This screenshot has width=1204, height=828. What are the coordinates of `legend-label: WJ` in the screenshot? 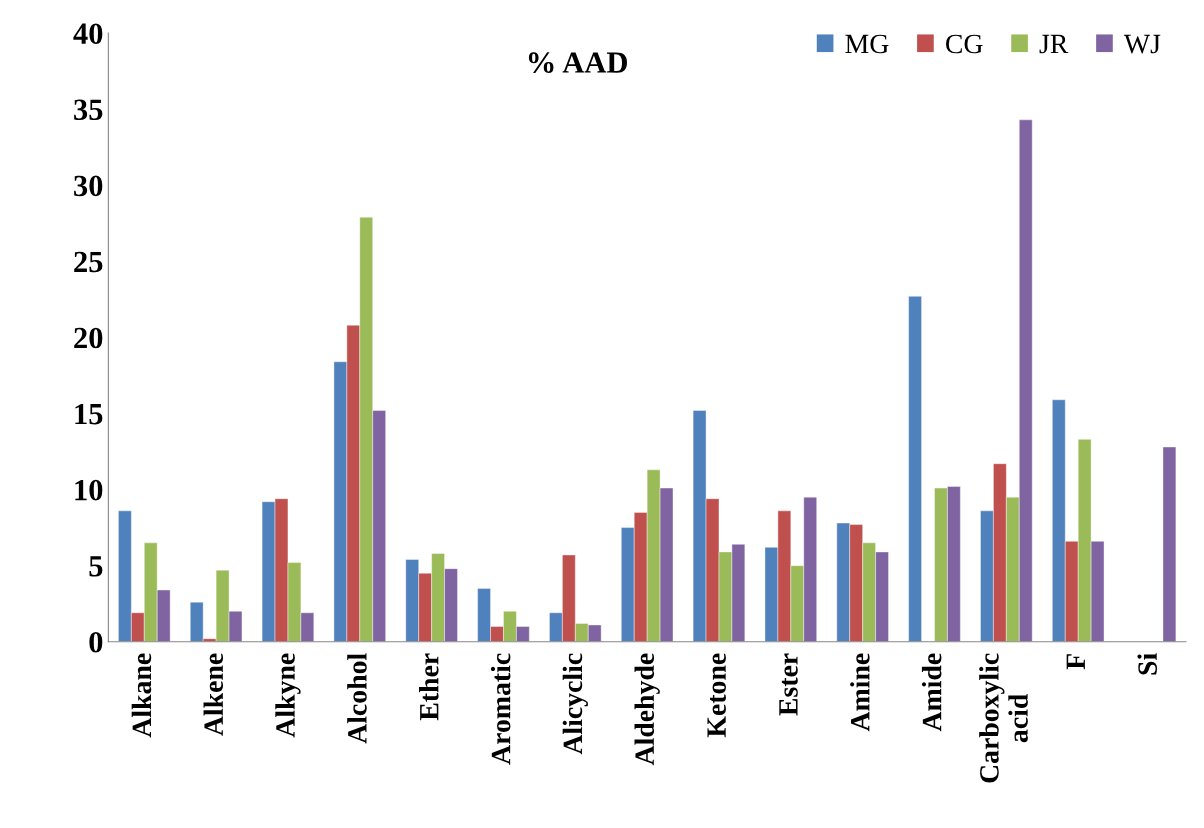 It's located at (1142, 44).